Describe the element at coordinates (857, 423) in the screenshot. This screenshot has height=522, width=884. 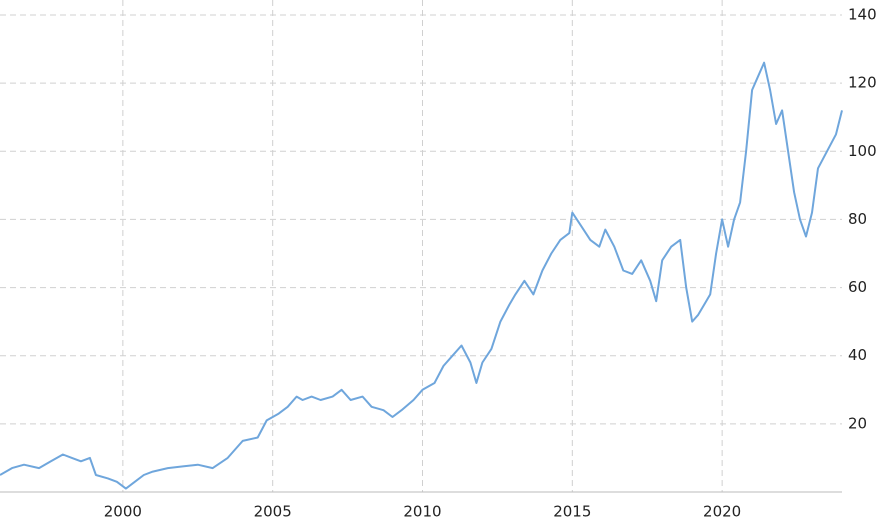
I see `y-tick-label: 20` at that location.